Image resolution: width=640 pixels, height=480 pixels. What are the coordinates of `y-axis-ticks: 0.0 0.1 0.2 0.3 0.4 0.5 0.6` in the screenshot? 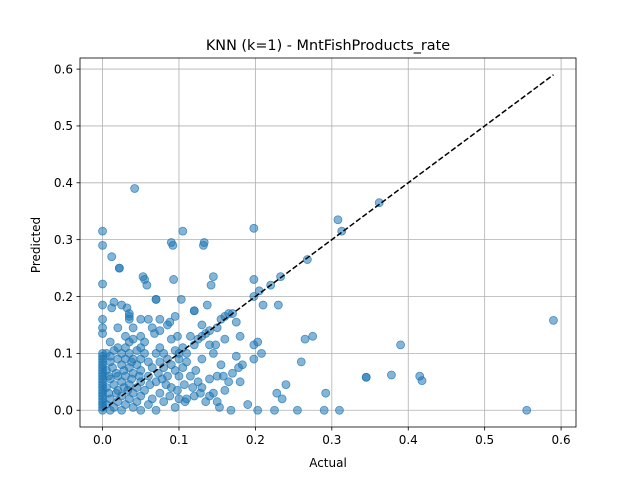 It's located at (67, 240).